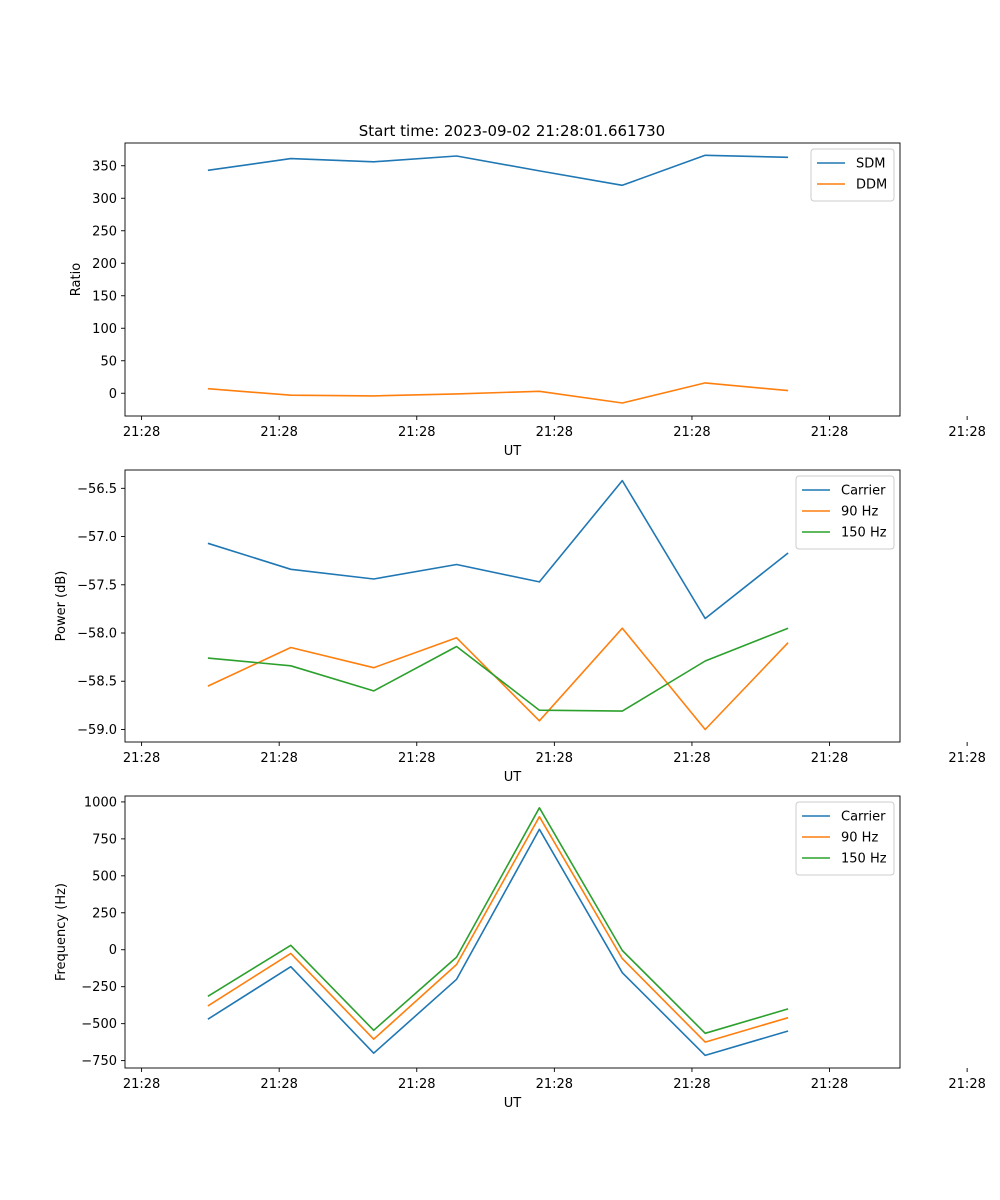 Image resolution: width=1000 pixels, height=1200 pixels. What do you see at coordinates (61, 932) in the screenshot?
I see `y-axis-label: Frequency (Hz)` at bounding box center [61, 932].